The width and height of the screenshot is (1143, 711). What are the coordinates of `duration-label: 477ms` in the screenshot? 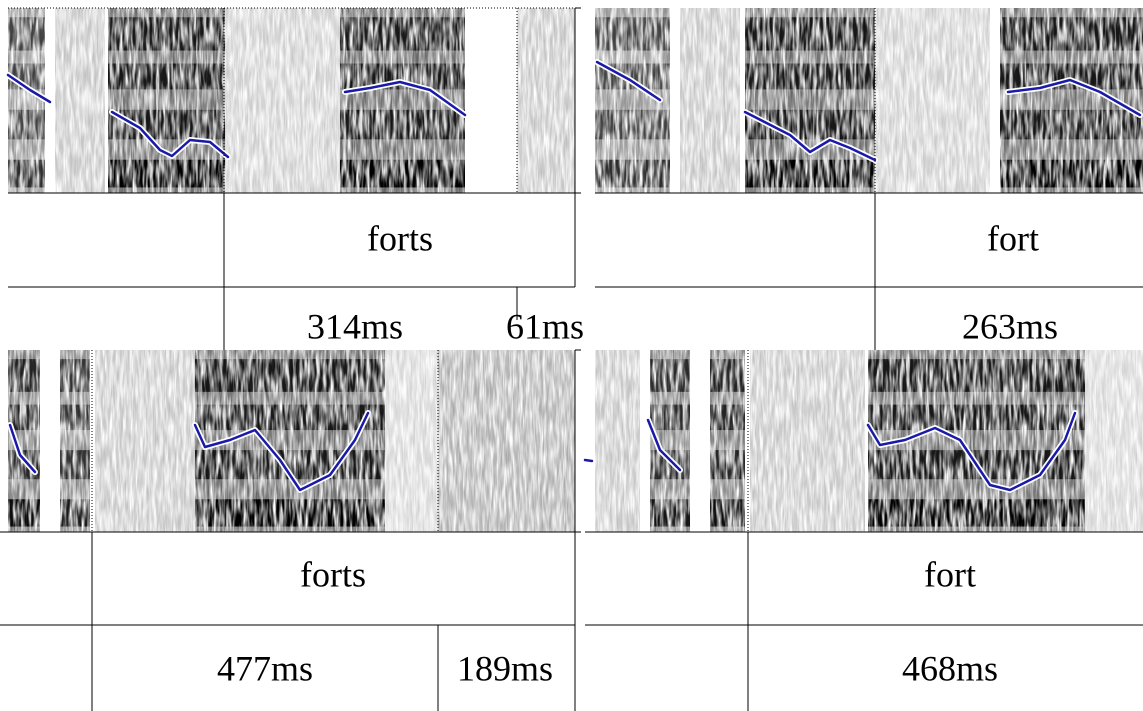 It's located at (265, 668).